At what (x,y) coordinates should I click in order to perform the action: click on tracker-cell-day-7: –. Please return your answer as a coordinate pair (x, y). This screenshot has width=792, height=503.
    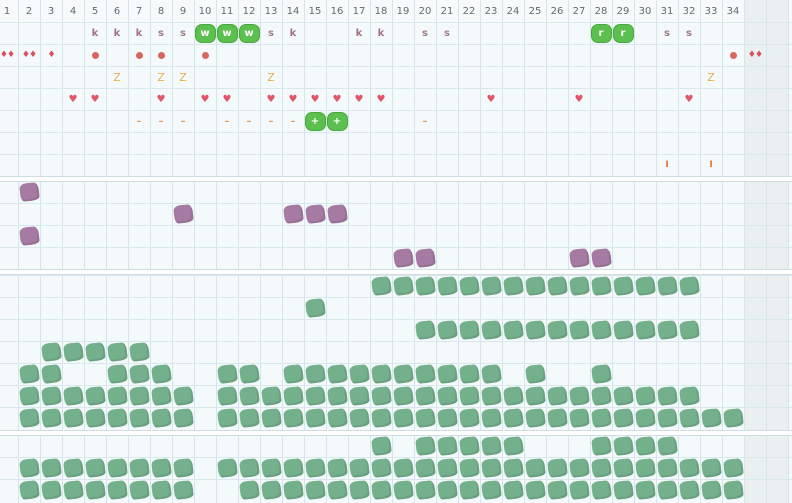
    Looking at the image, I should click on (139, 121).